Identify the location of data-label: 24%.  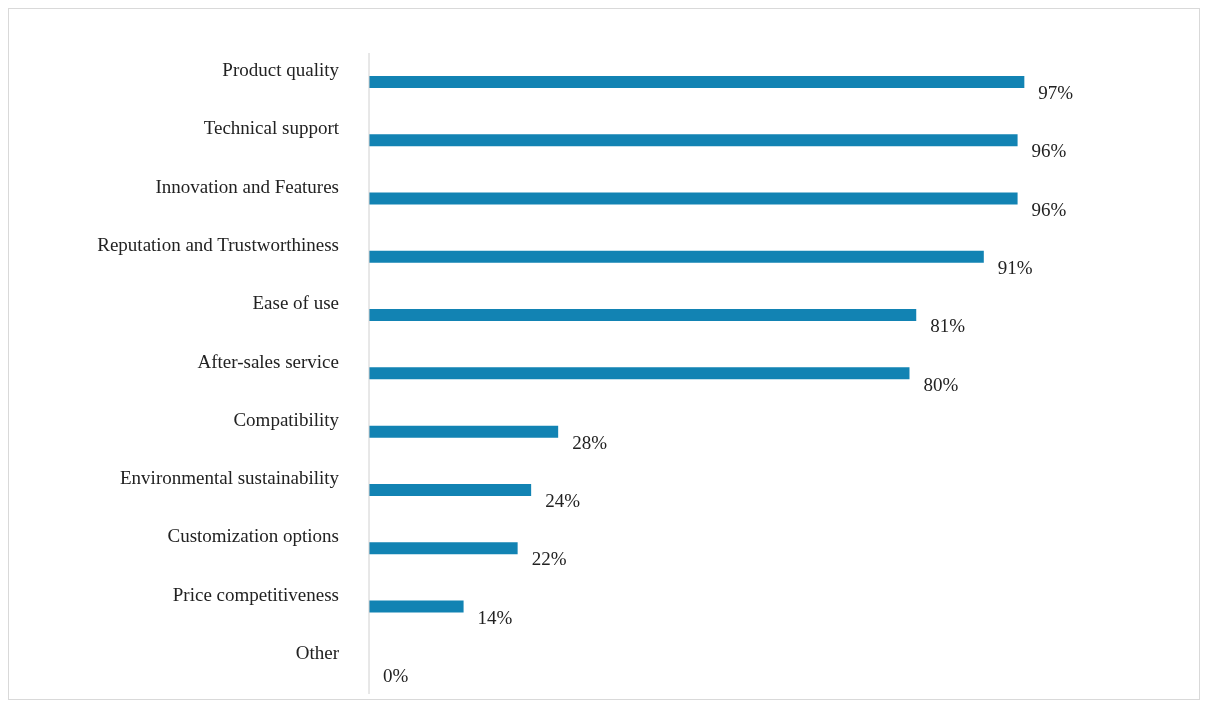
(563, 501).